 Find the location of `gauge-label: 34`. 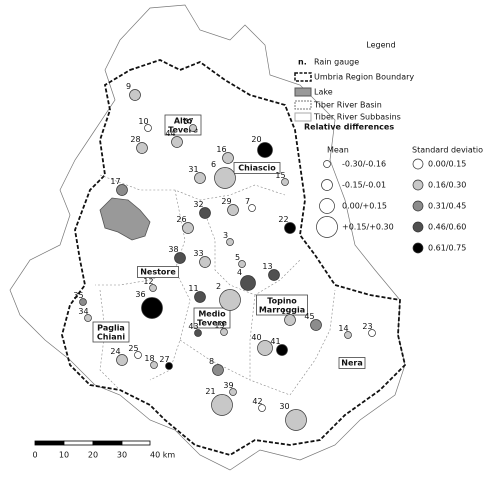

gauge-label: 34 is located at coordinates (83, 311).